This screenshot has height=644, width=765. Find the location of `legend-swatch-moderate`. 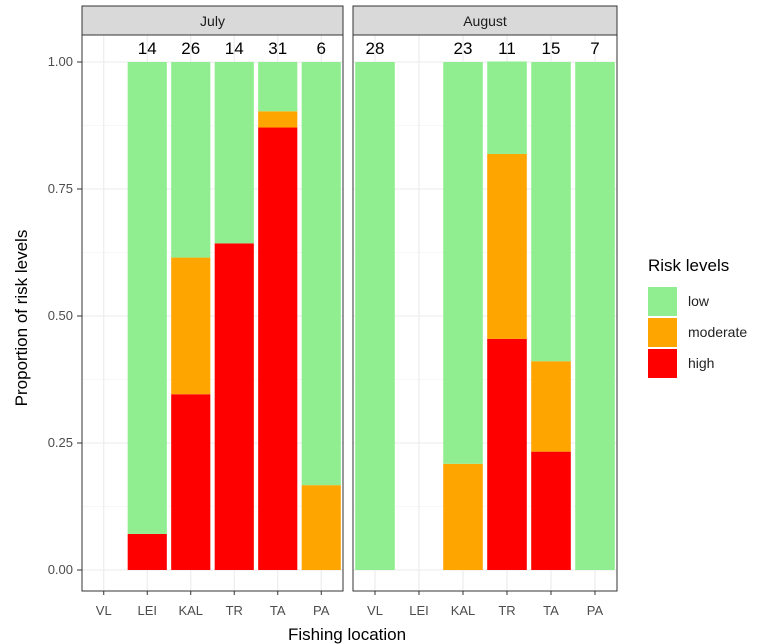

legend-swatch-moderate is located at coordinates (662, 332).